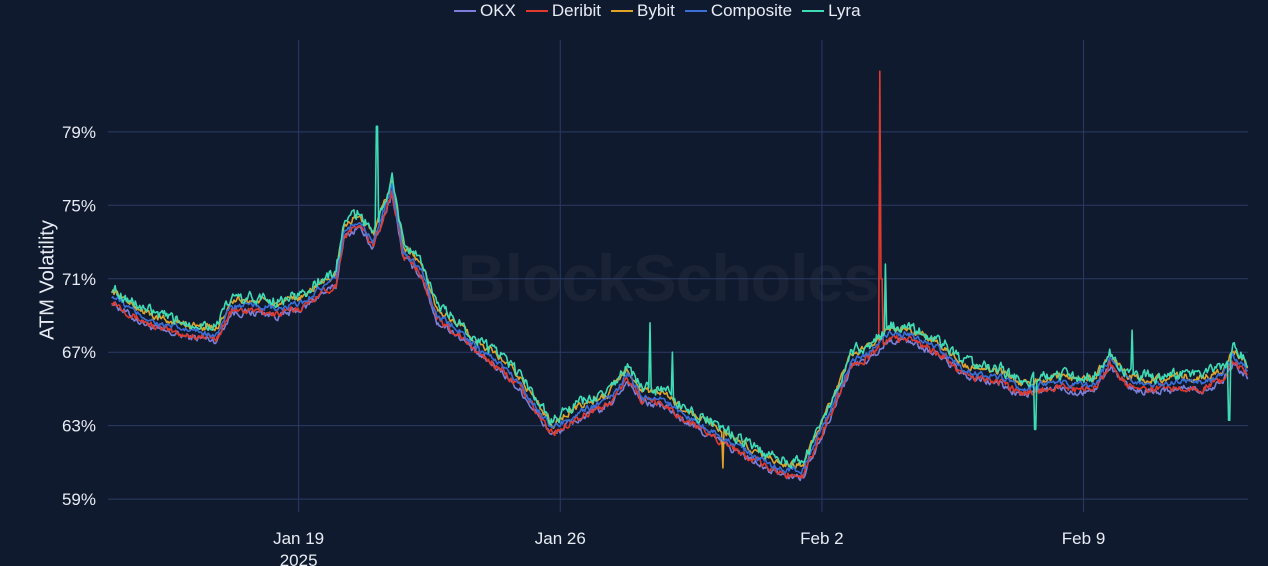  What do you see at coordinates (498, 10) in the screenshot?
I see `legend-label: OKX` at bounding box center [498, 10].